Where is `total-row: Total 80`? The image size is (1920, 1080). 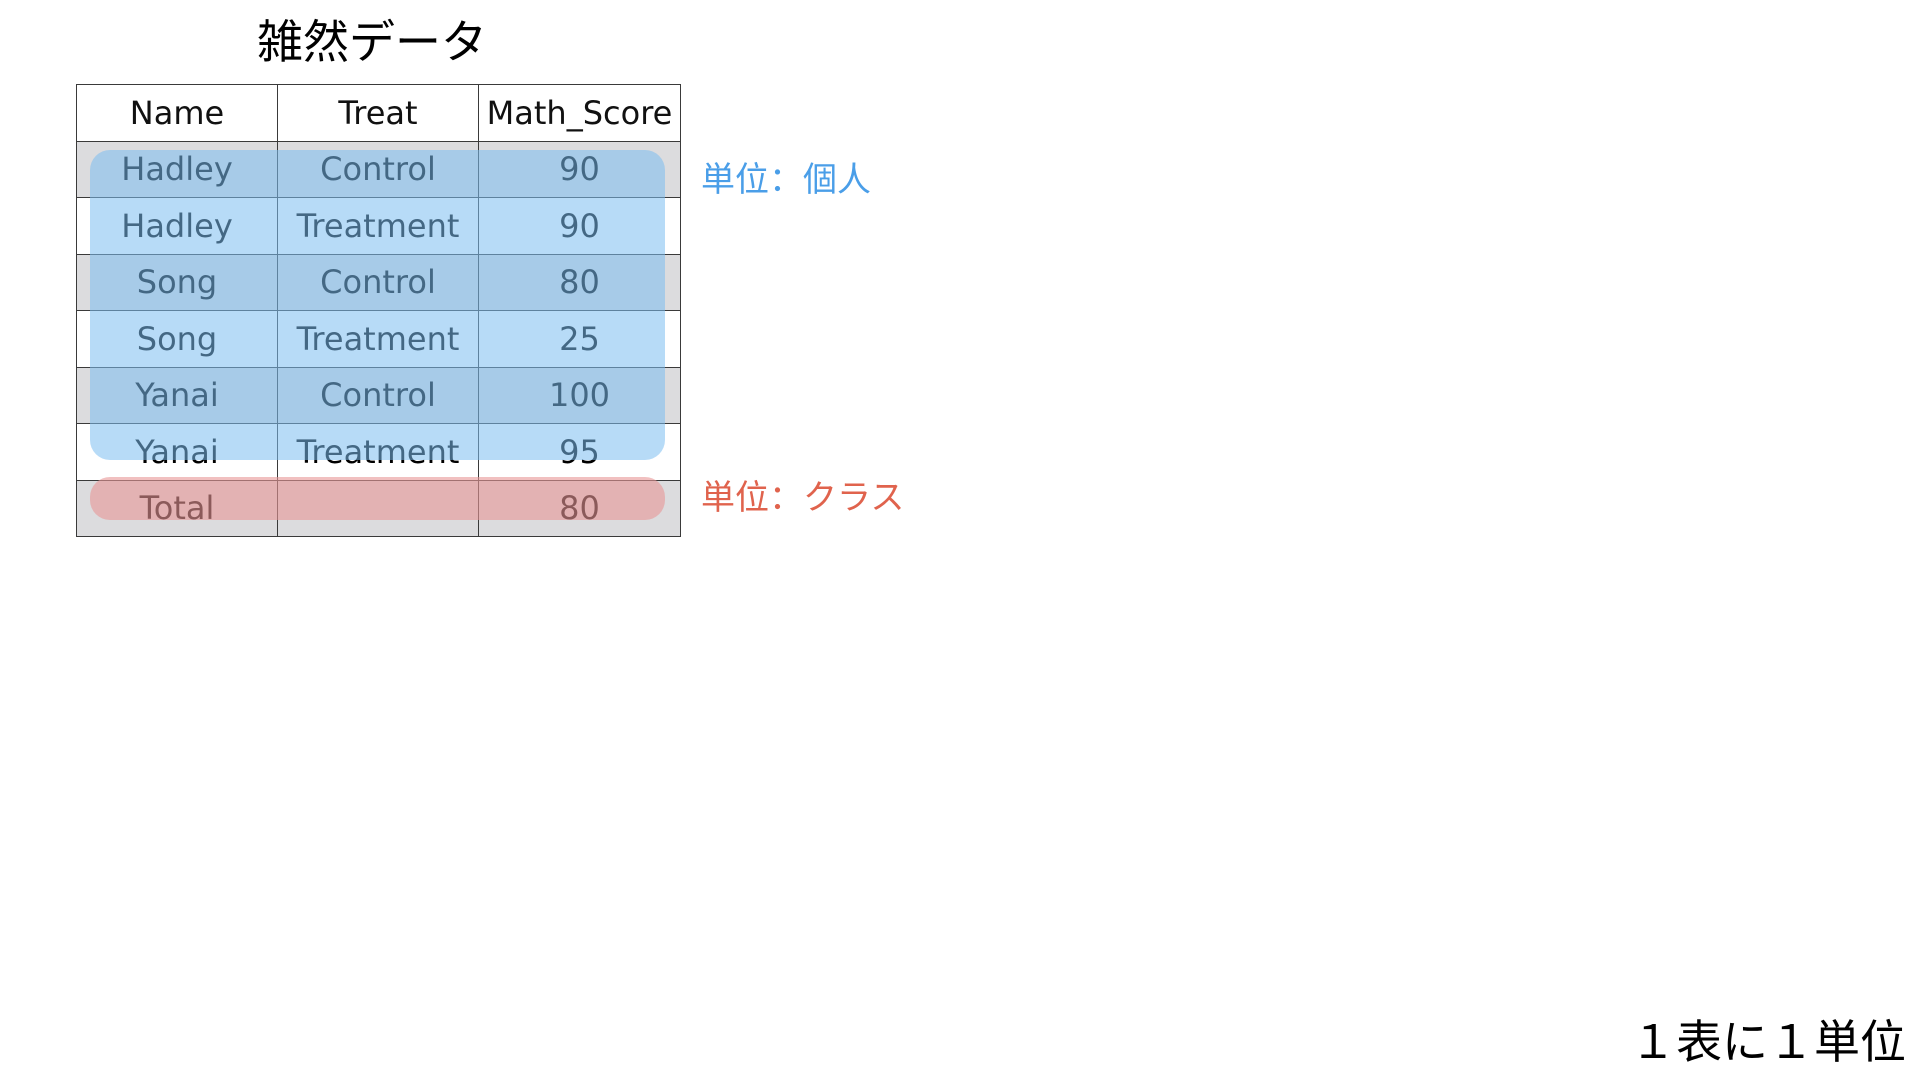
total-row: Total 80 is located at coordinates (378, 508).